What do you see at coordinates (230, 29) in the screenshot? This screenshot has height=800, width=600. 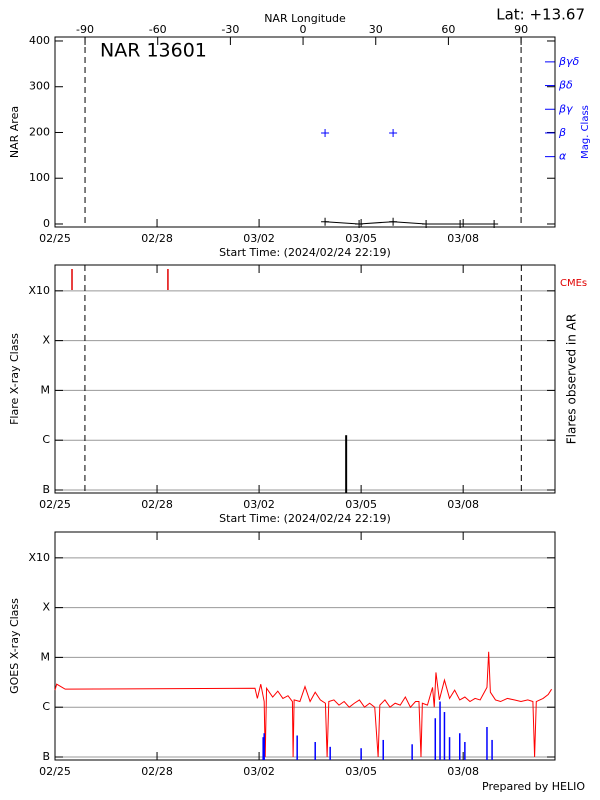 I see `x2-tick-label: -30` at bounding box center [230, 29].